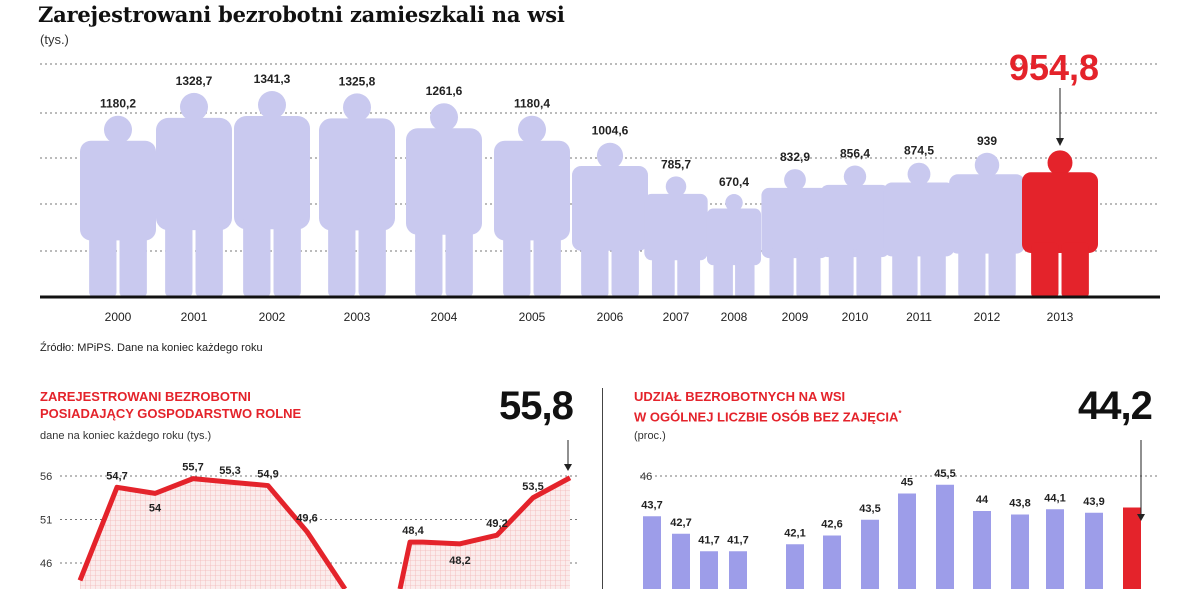  What do you see at coordinates (919, 151) in the screenshot?
I see `value-label: 874,5` at bounding box center [919, 151].